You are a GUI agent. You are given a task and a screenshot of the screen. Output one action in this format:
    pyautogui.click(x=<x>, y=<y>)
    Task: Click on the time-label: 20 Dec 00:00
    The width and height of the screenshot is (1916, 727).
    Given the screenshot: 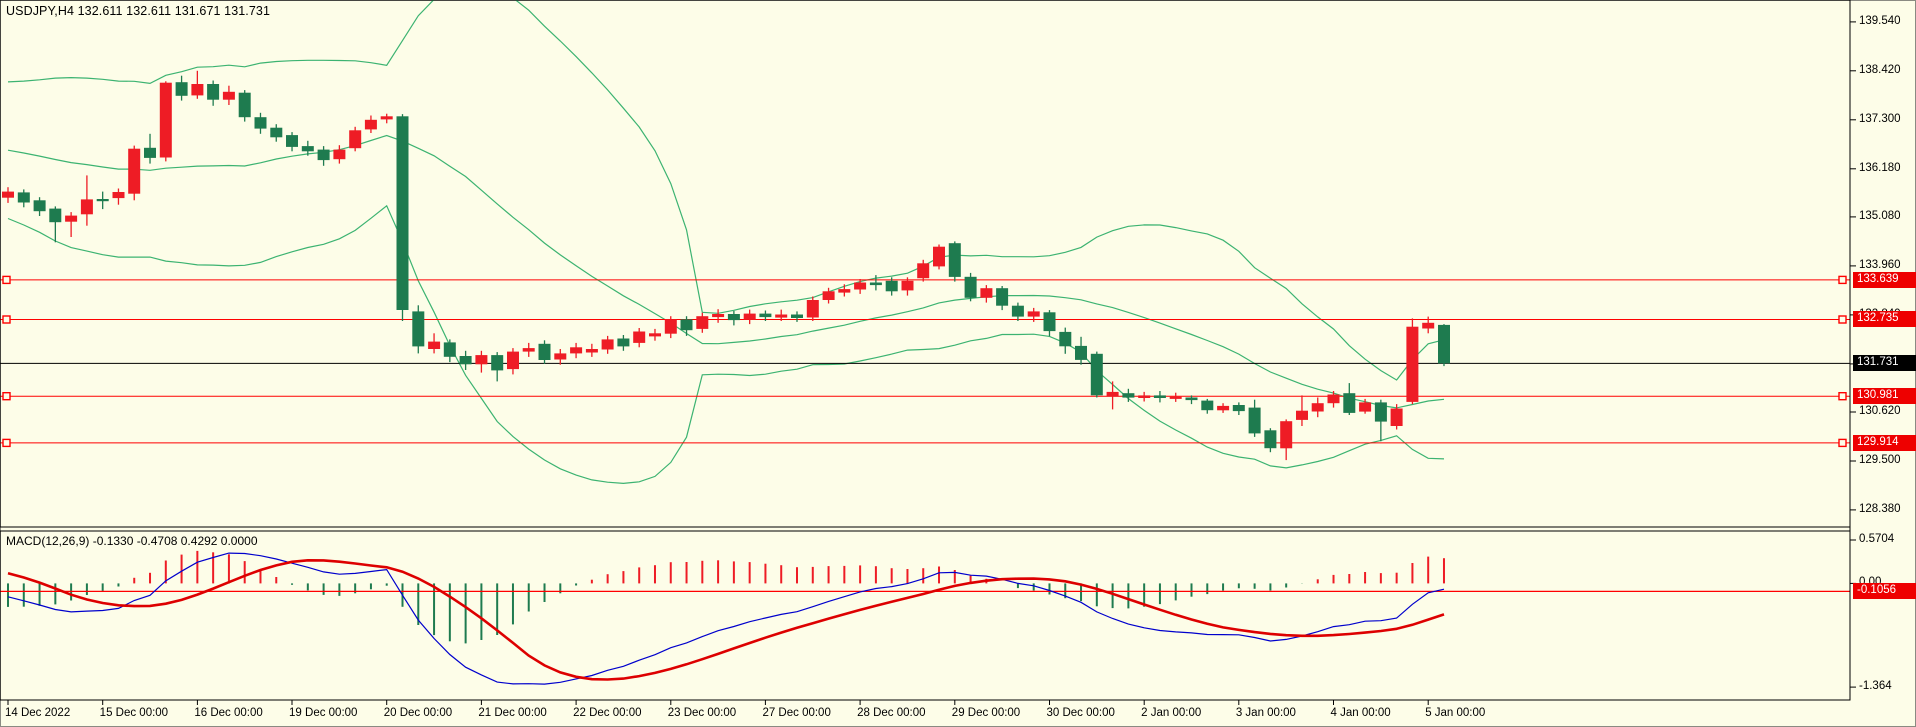 What is the action you would take?
    pyautogui.click(x=418, y=713)
    